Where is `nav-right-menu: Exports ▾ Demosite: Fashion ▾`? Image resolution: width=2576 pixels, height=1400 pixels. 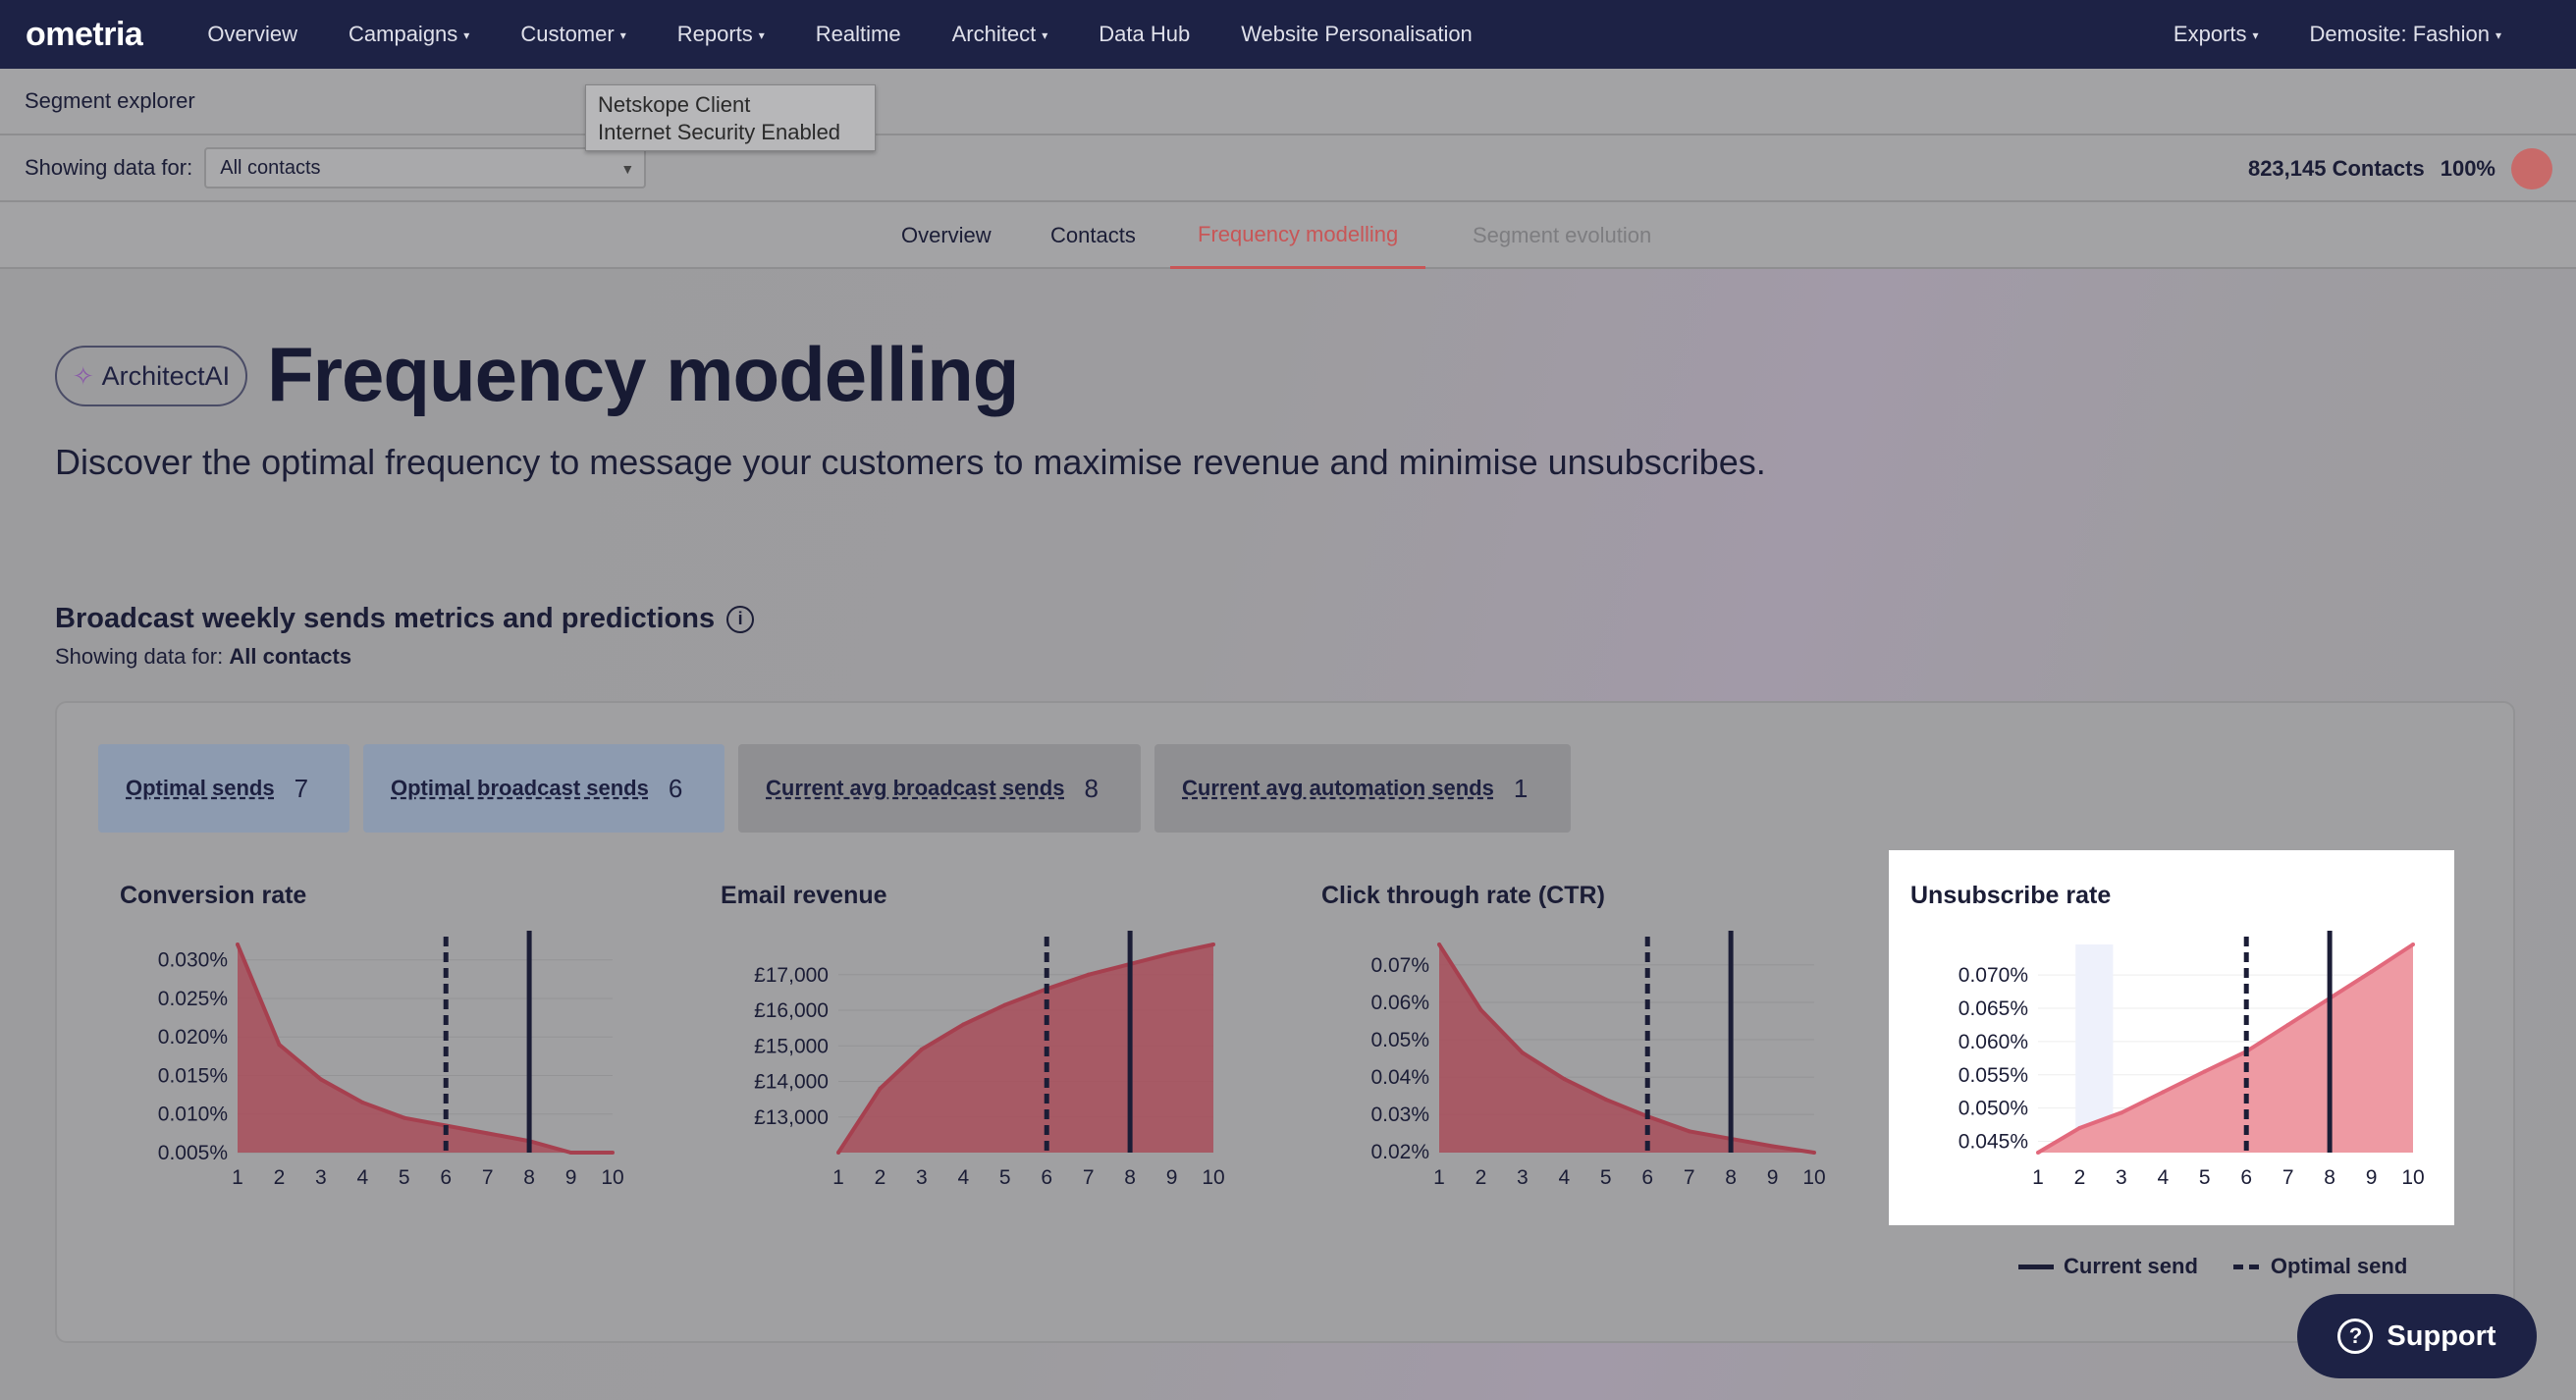
nav-right-menu: Exports ▾ Demosite: Fashion ▾ is located at coordinates (2337, 34).